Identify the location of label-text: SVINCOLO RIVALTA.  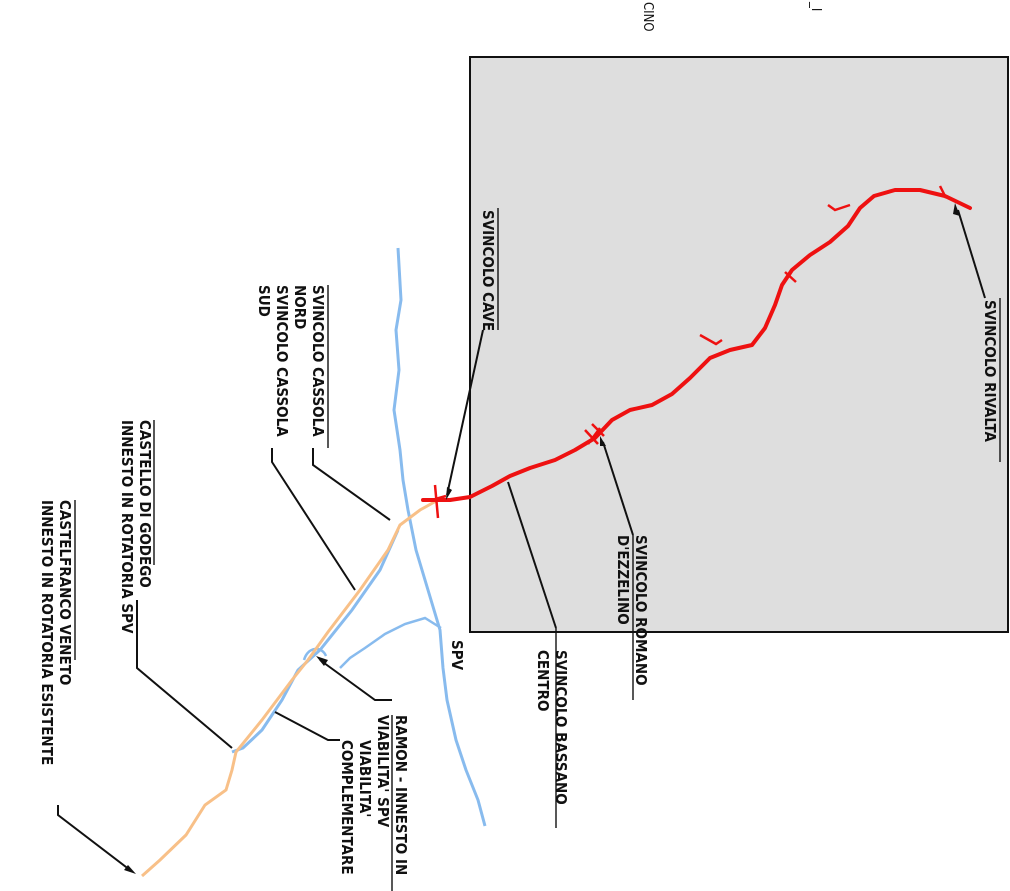
(990, 371).